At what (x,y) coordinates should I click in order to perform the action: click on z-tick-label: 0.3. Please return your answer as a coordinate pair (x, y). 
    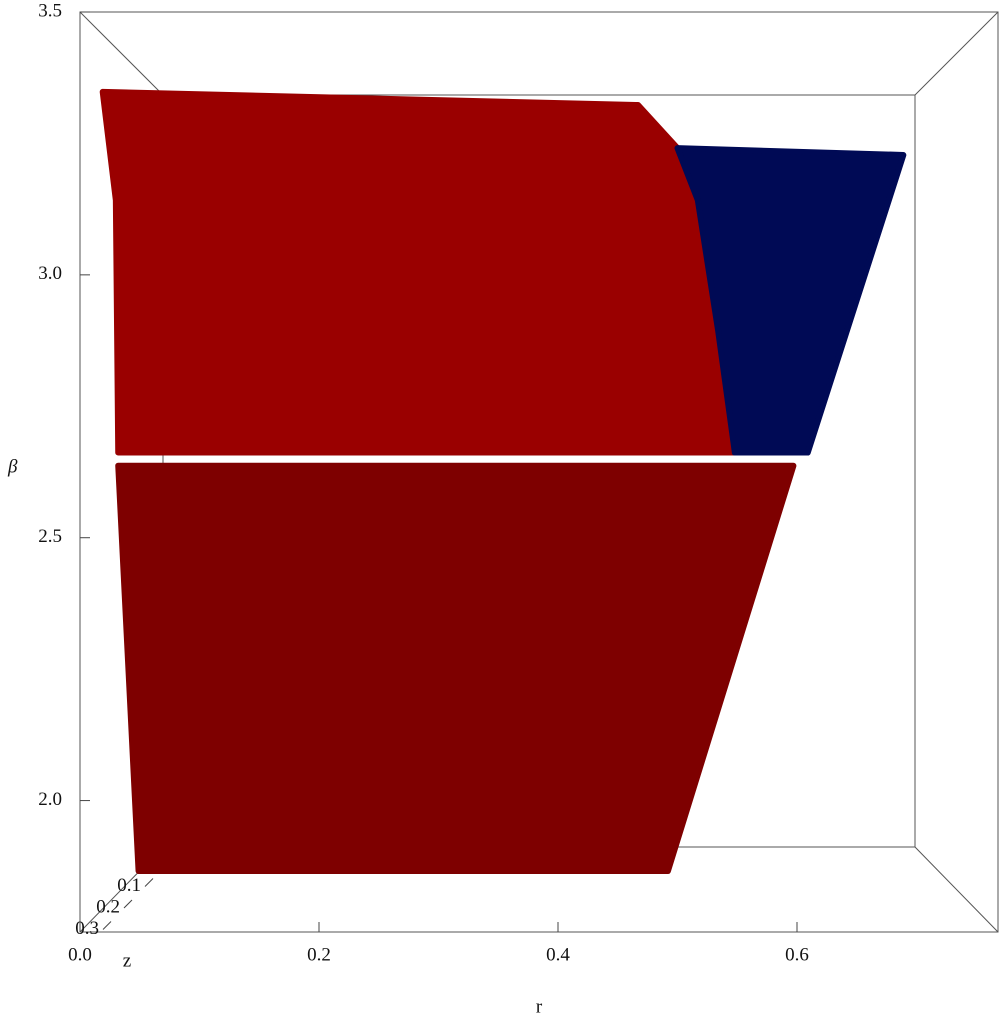
    Looking at the image, I should click on (87, 928).